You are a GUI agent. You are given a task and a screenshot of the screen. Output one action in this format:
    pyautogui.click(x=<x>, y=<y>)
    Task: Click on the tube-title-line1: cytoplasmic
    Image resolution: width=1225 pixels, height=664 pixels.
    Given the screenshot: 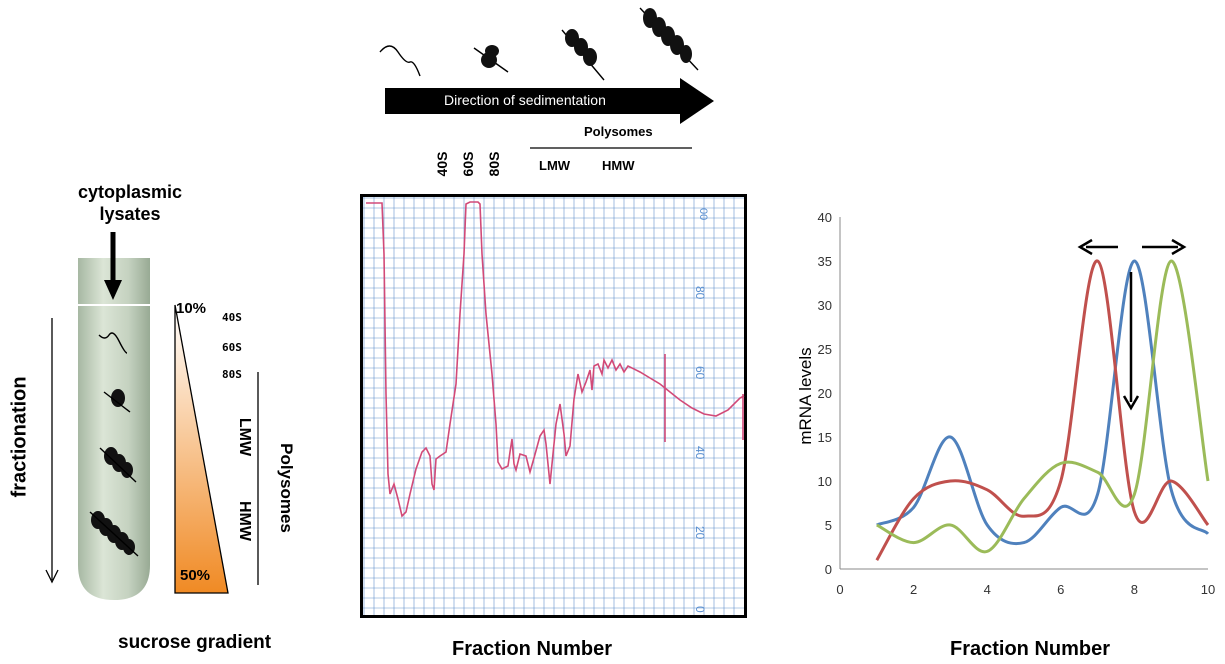 What is the action you would take?
    pyautogui.click(x=130, y=192)
    